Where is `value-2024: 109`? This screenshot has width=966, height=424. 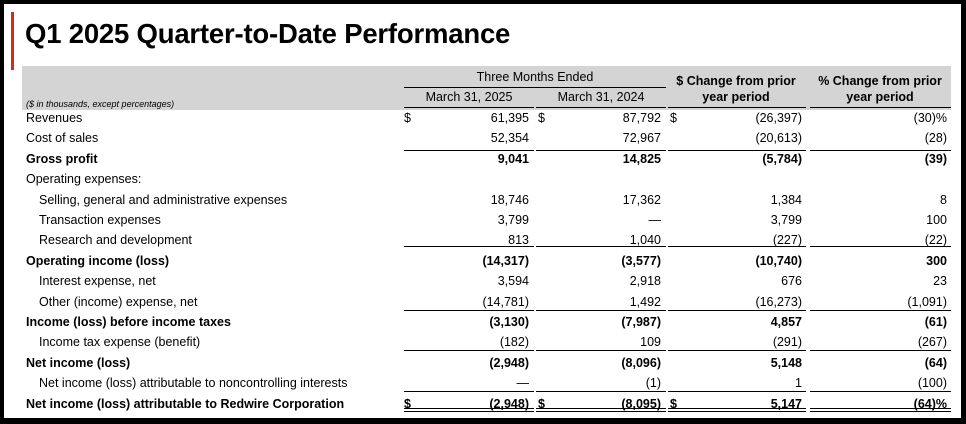
value-2024: 109 is located at coordinates (650, 342).